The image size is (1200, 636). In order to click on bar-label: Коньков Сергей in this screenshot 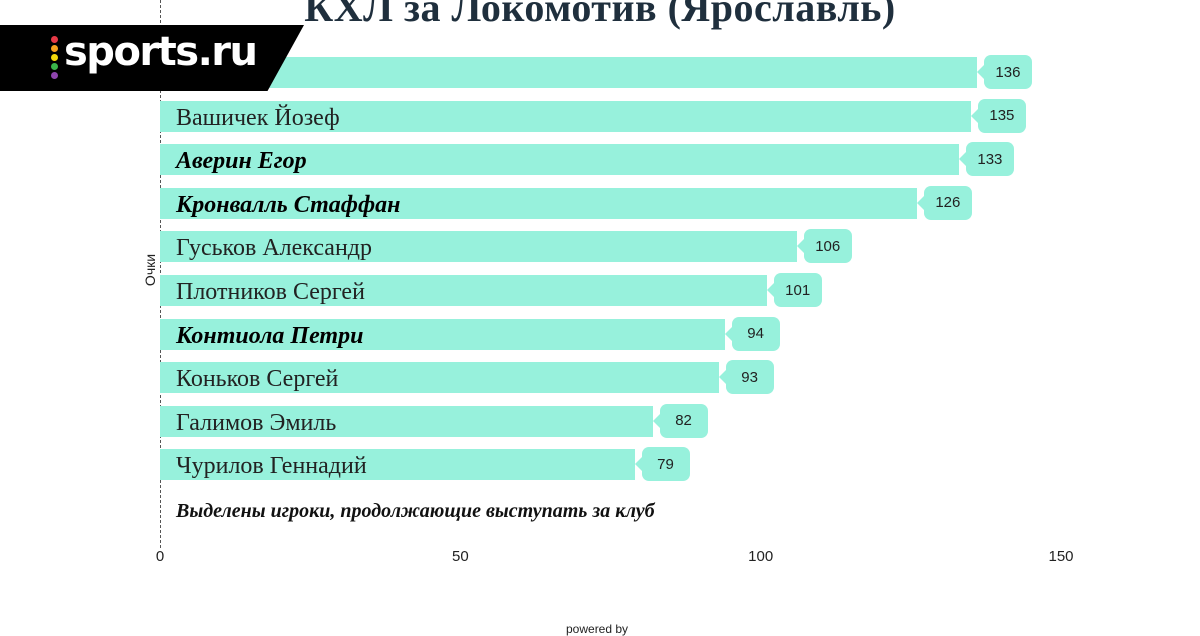, I will do `click(257, 379)`.